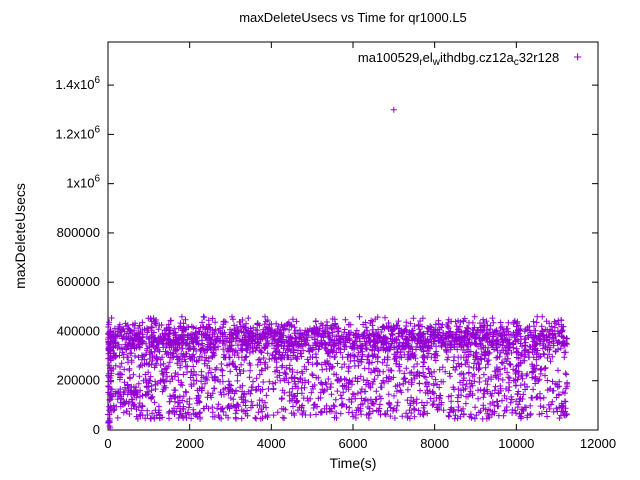 This screenshot has width=640, height=480. What do you see at coordinates (598, 443) in the screenshot?
I see `svg-text: 12000` at bounding box center [598, 443].